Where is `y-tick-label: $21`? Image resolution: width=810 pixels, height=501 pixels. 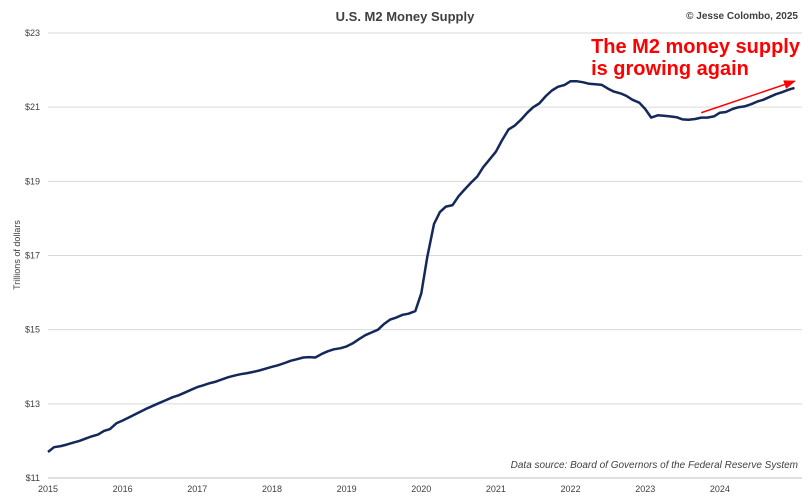
y-tick-label: $21 is located at coordinates (32, 107).